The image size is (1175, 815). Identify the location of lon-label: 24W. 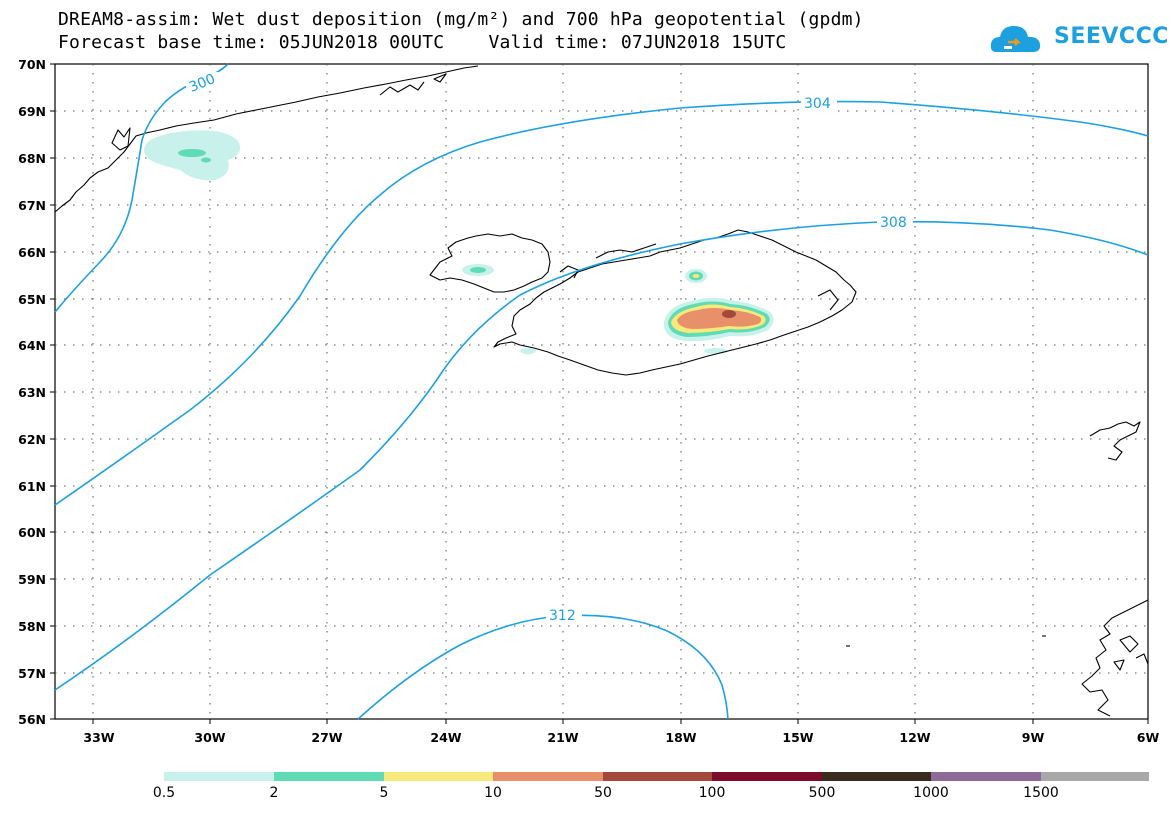
(445, 737).